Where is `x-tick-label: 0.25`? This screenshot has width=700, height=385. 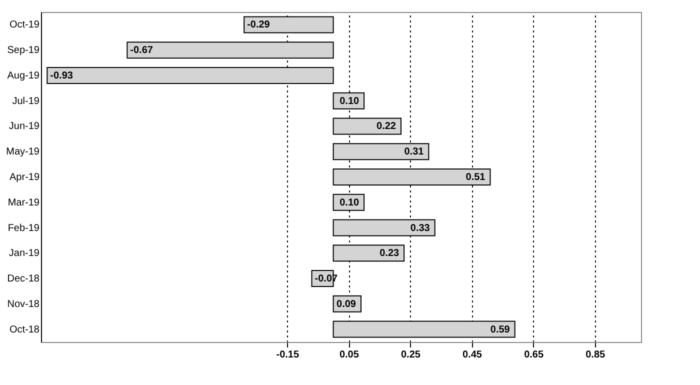 x-tick-label: 0.25 is located at coordinates (410, 355).